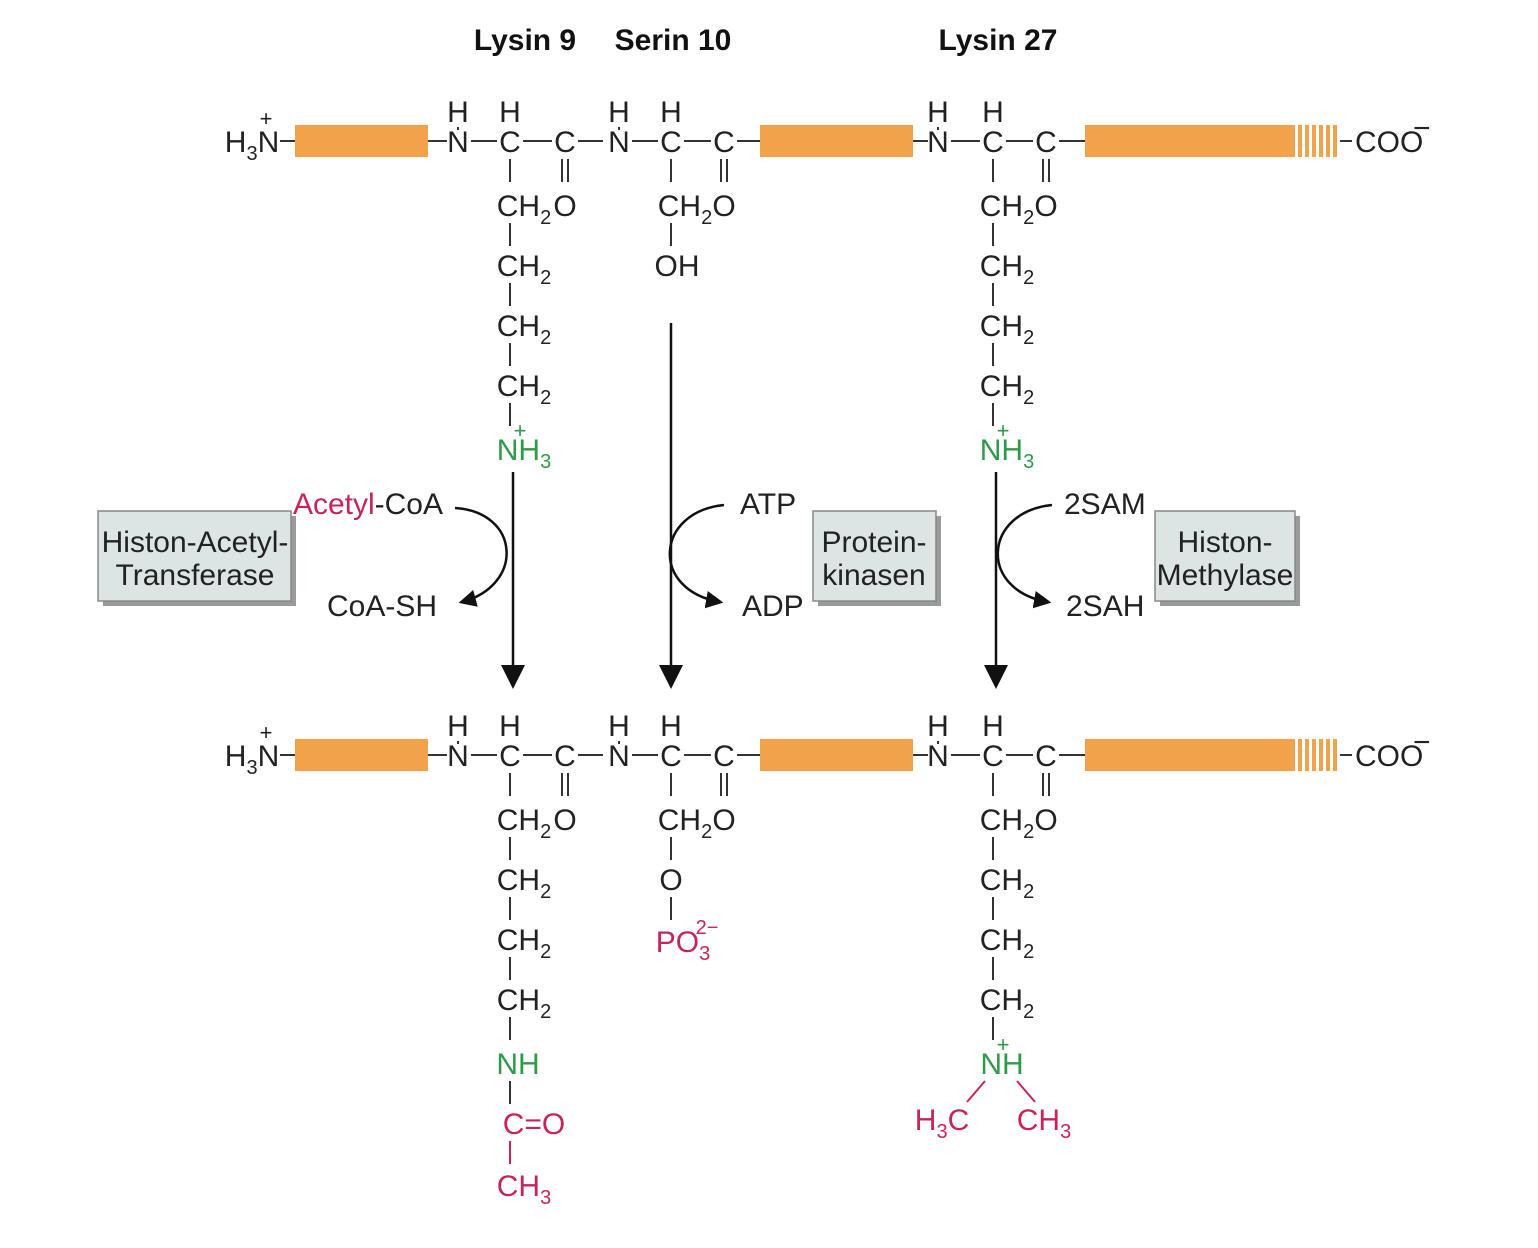 This screenshot has width=1538, height=1248. What do you see at coordinates (677, 266) in the screenshot?
I see `ser10-oh: OH` at bounding box center [677, 266].